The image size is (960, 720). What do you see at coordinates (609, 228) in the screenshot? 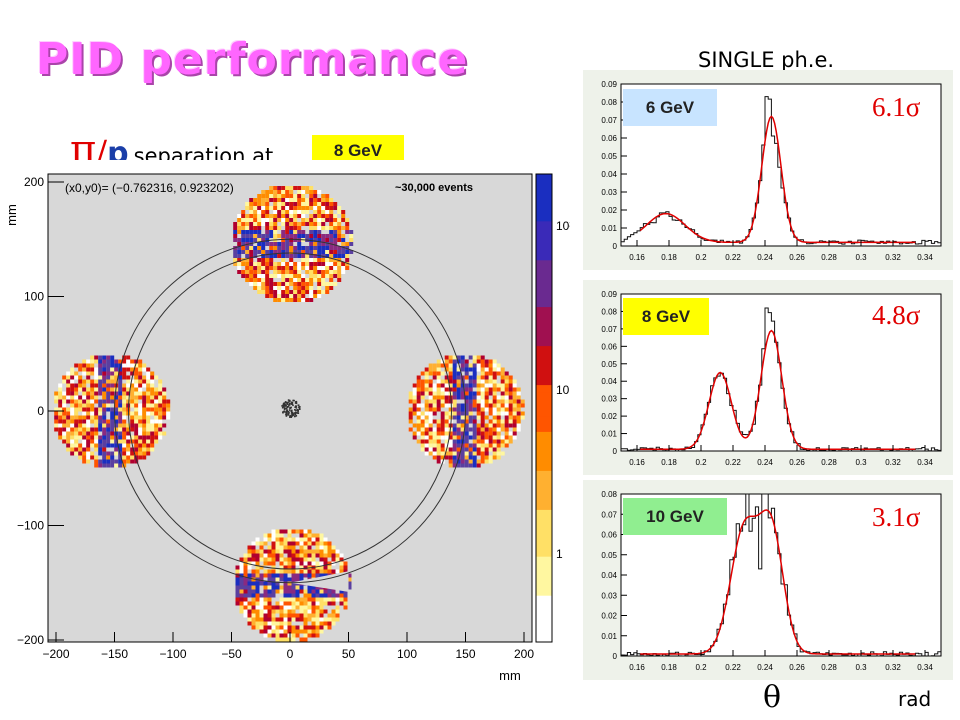
I see `y-tick-label: 0.01` at bounding box center [609, 228].